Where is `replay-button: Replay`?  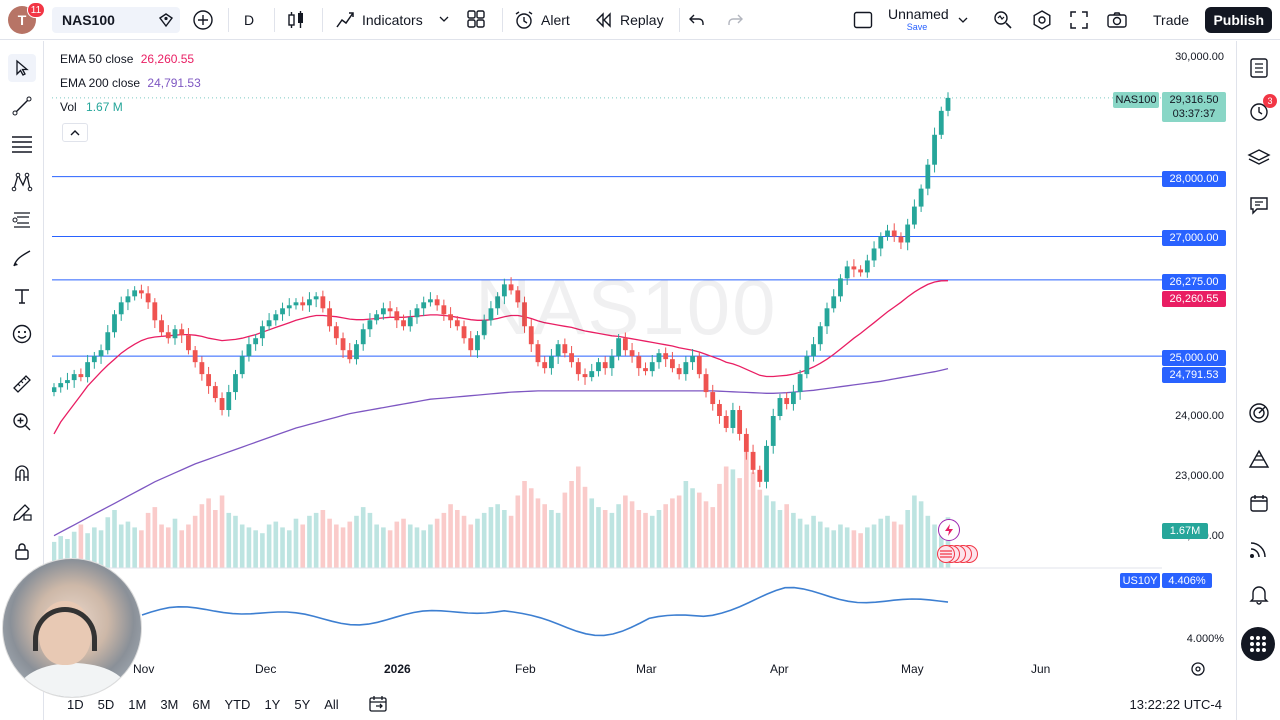 replay-button: Replay is located at coordinates (629, 20).